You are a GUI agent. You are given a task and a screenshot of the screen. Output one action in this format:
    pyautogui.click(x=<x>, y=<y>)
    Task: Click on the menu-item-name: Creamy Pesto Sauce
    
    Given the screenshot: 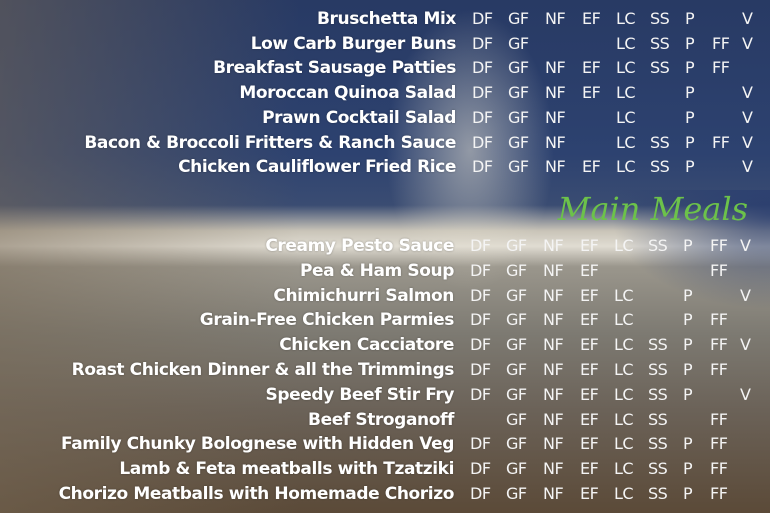 What is the action you would take?
    pyautogui.click(x=359, y=246)
    